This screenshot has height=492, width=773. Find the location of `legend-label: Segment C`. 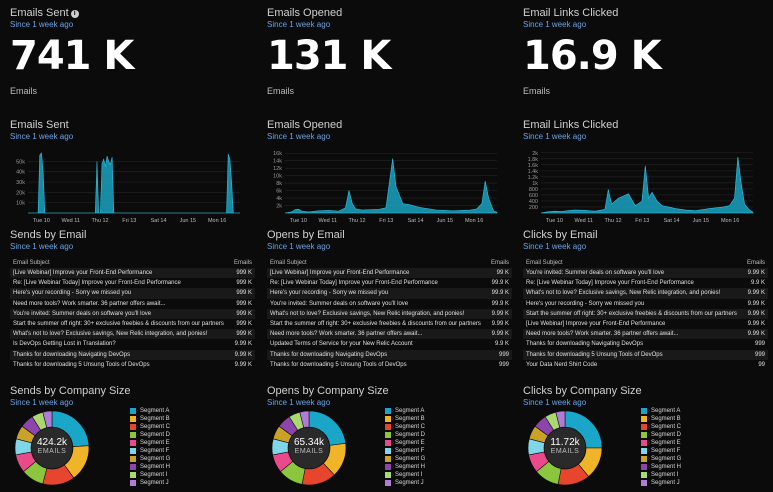

legend-label: Segment C is located at coordinates (155, 427).